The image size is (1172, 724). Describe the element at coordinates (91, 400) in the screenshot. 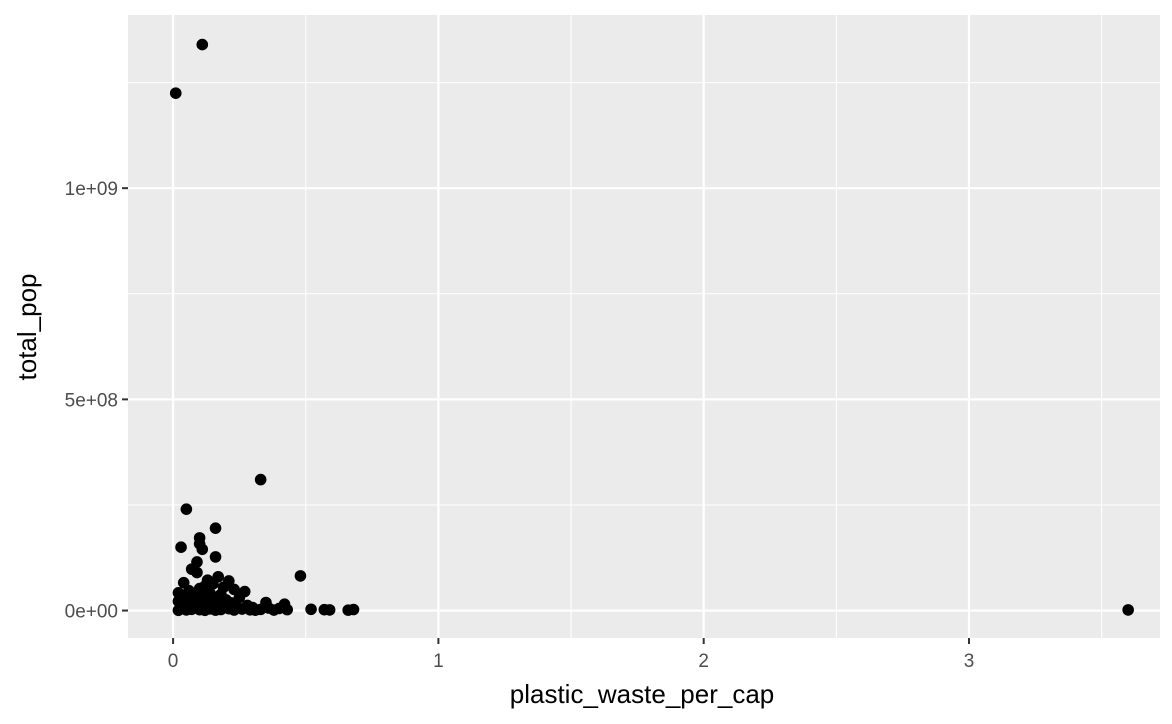

I see `y-tick-label: 5e+08` at that location.